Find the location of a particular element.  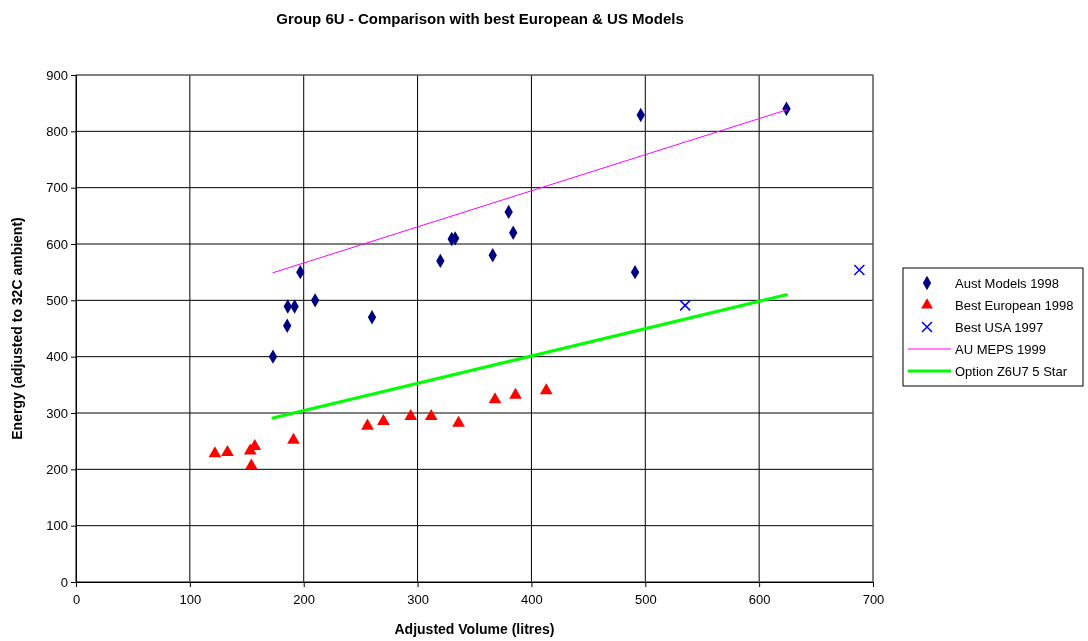

y-tick-label: 200 is located at coordinates (57, 469).